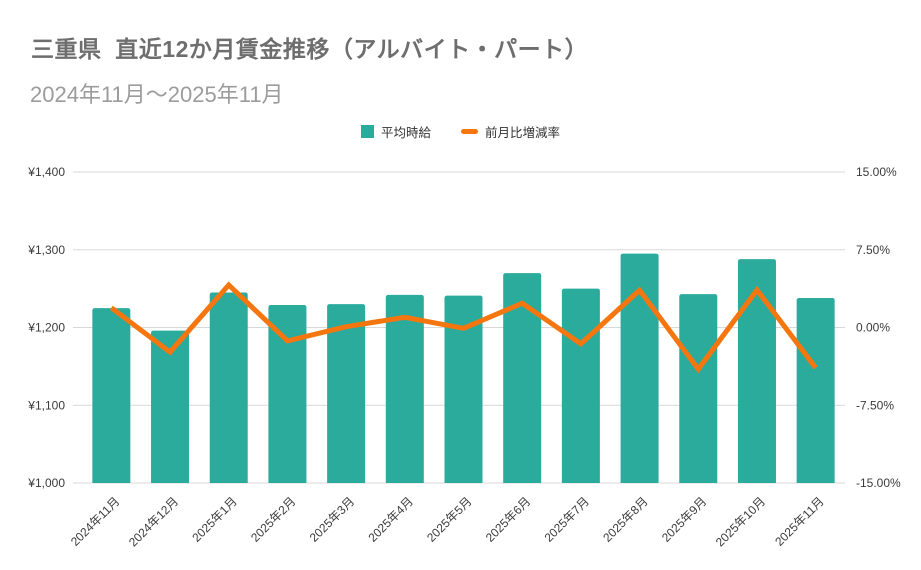  What do you see at coordinates (46, 250) in the screenshot?
I see `y-axis-left-tick: ¥1,300` at bounding box center [46, 250].